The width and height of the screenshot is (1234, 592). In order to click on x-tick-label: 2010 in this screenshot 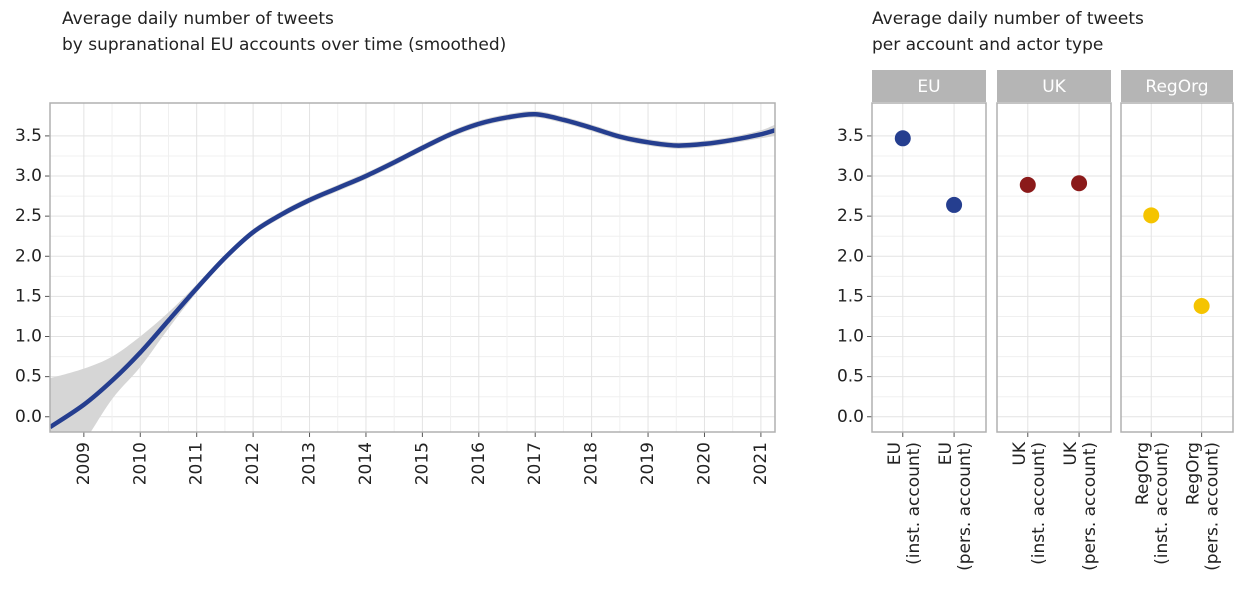, I will do `click(140, 463)`.